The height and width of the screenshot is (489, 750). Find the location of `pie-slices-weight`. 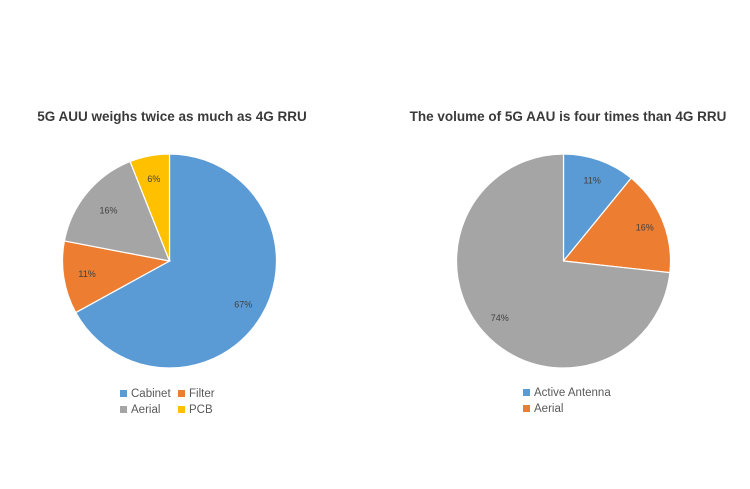

pie-slices-weight is located at coordinates (169, 261).